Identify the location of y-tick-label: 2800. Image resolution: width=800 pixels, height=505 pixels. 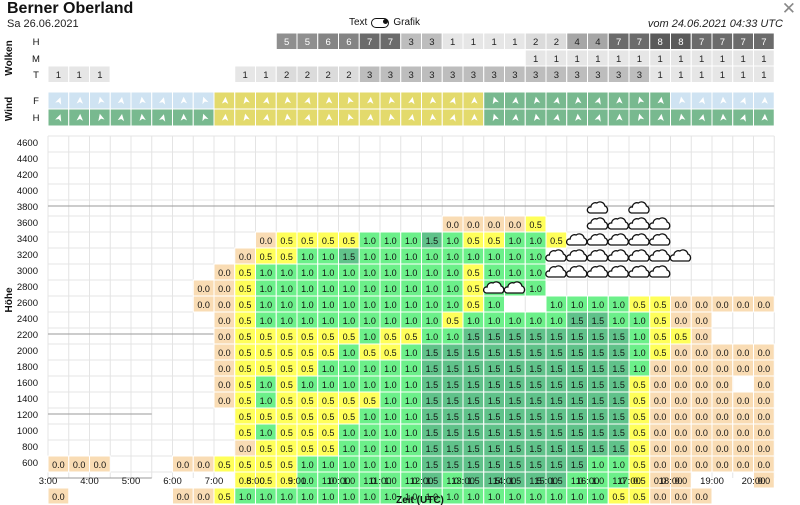
(27, 287).